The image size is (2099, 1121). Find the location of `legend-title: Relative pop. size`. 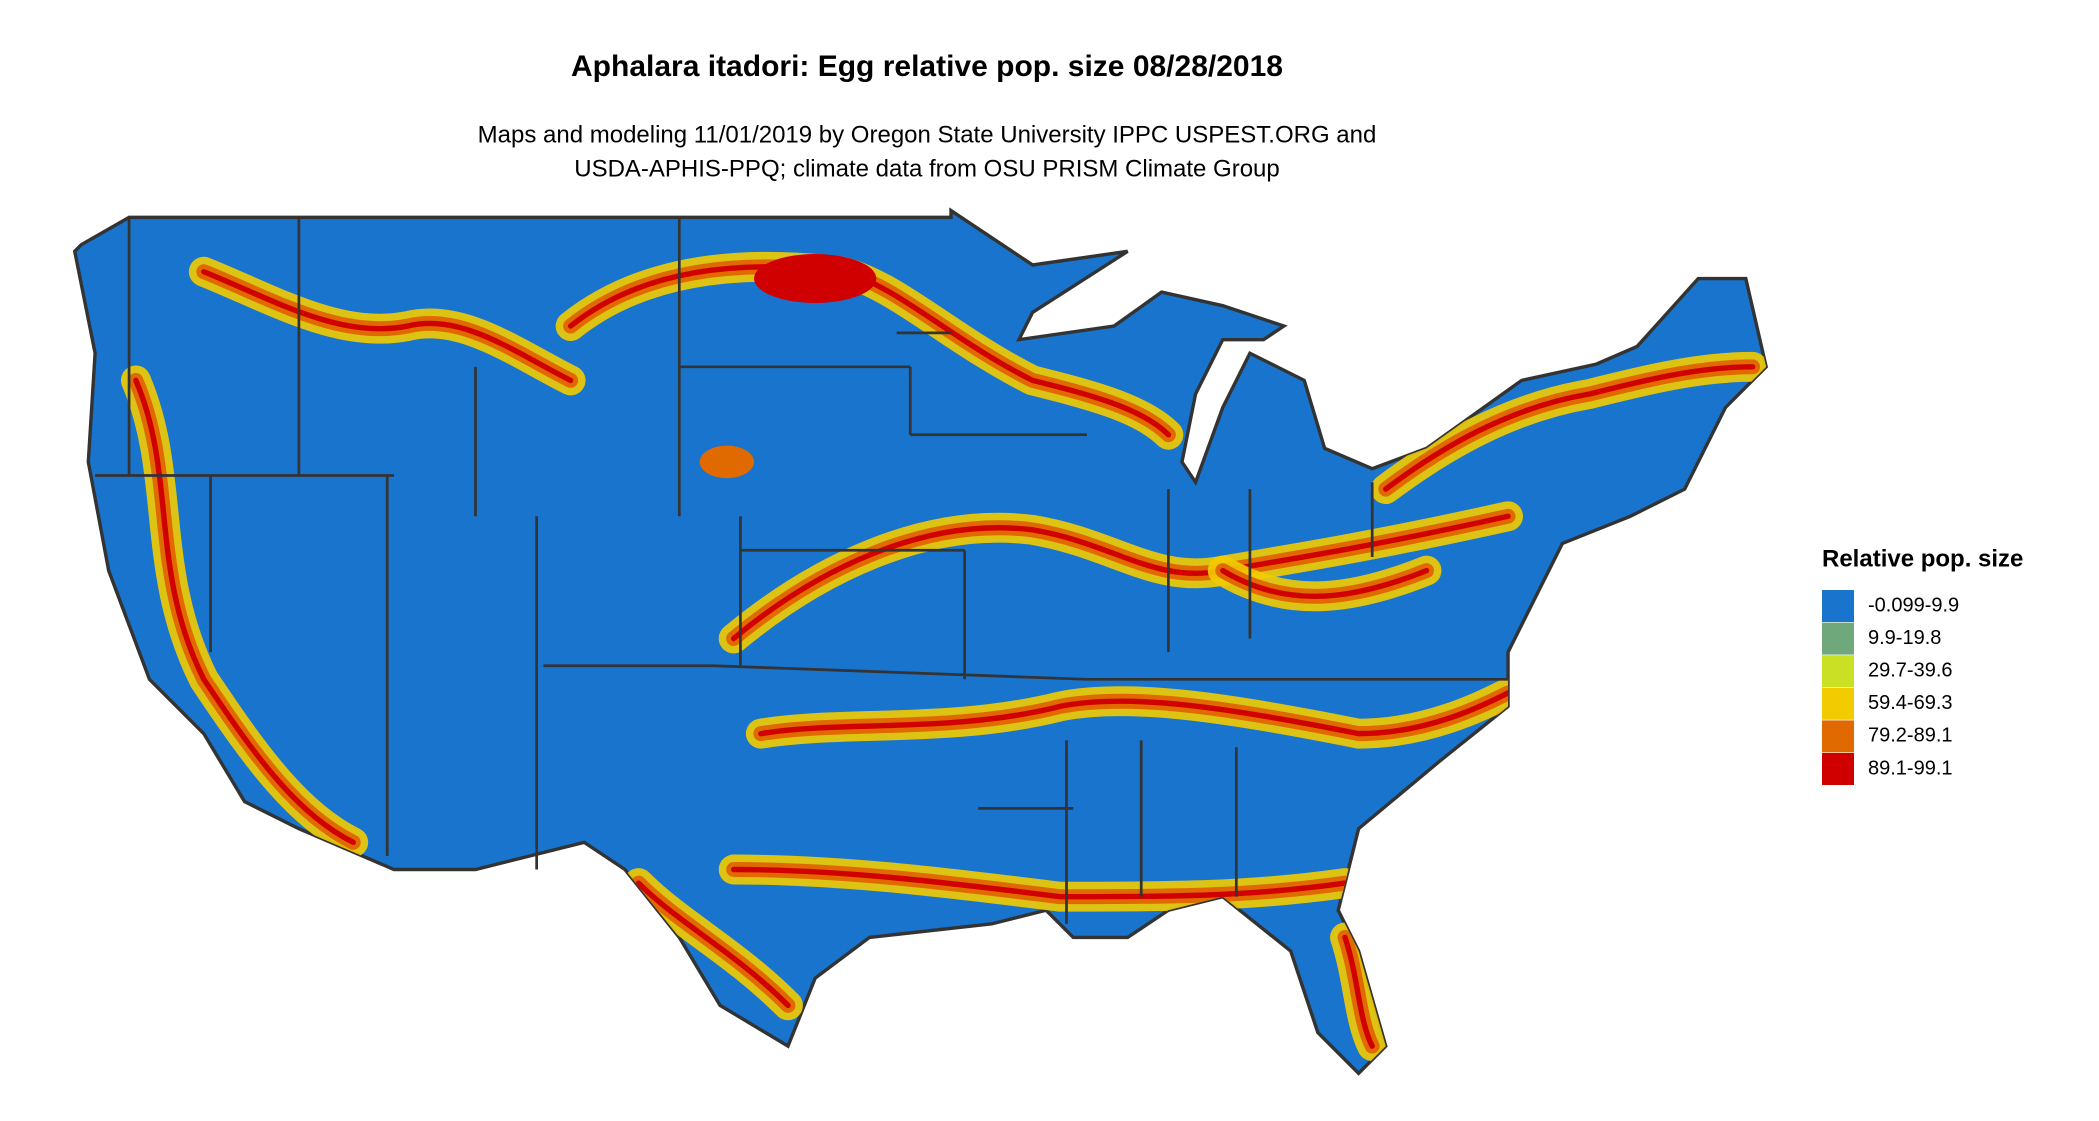

legend-title: Relative pop. size is located at coordinates (1922, 558).